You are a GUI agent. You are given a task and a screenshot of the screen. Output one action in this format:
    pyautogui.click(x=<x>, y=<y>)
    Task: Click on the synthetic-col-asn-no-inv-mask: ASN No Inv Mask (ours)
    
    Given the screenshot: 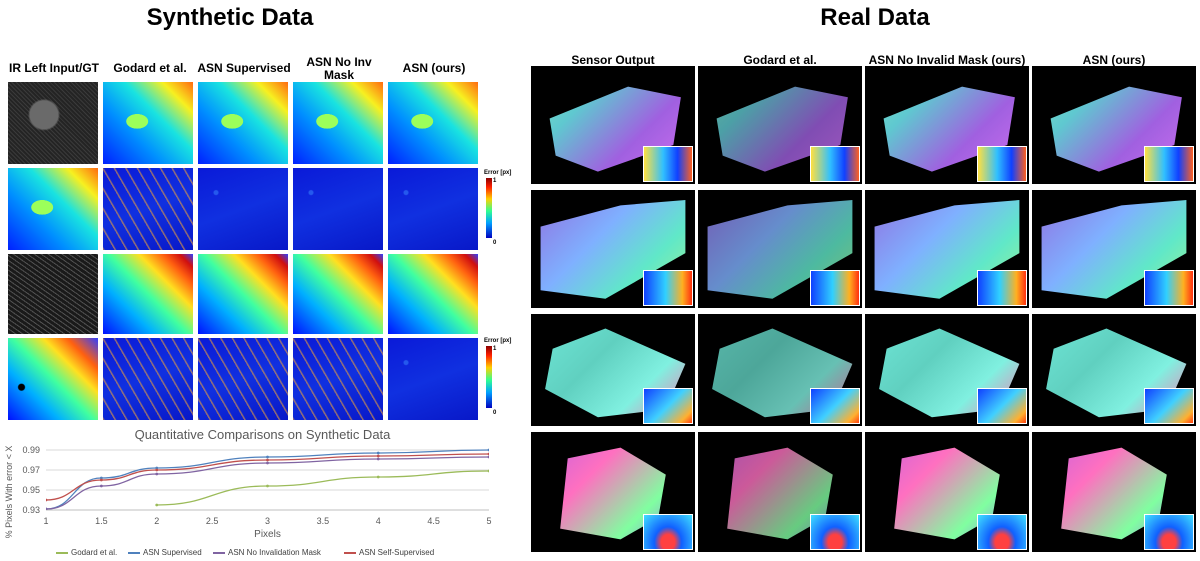 What is the action you would take?
    pyautogui.click(x=339, y=75)
    